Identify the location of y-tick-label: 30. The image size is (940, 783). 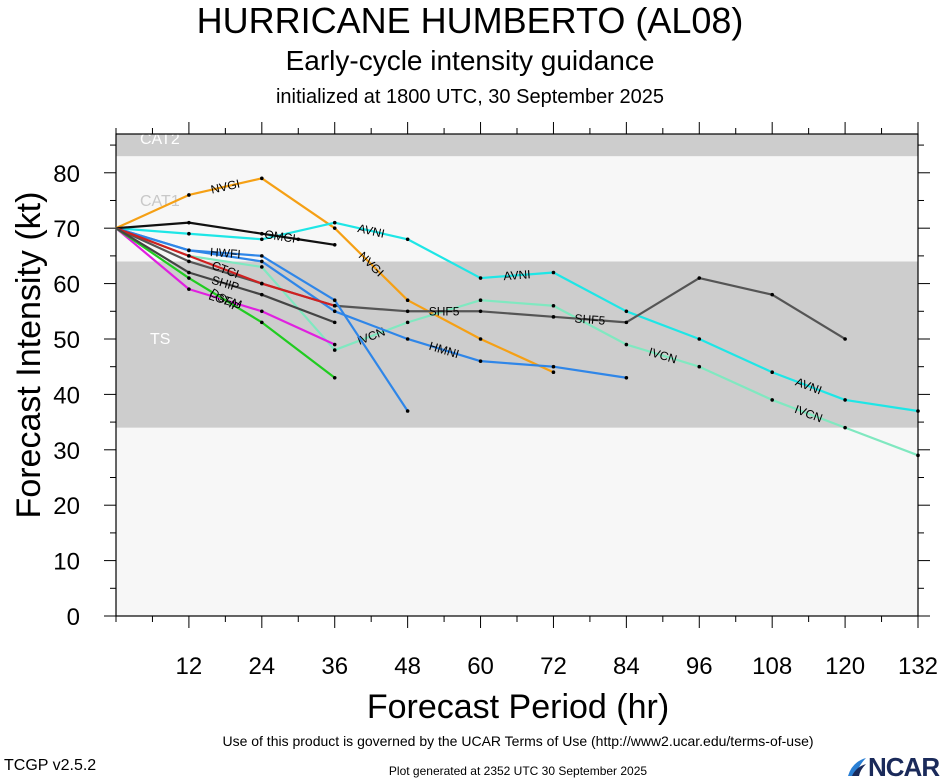
(66, 451).